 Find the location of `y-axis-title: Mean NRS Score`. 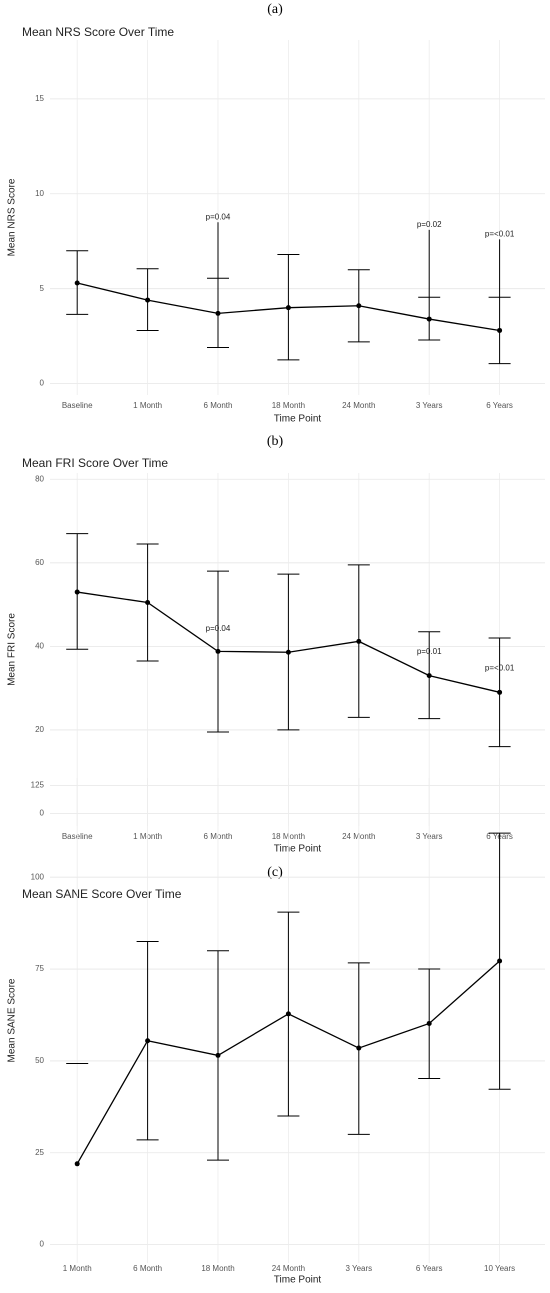

y-axis-title: Mean NRS Score is located at coordinates (12, 217).